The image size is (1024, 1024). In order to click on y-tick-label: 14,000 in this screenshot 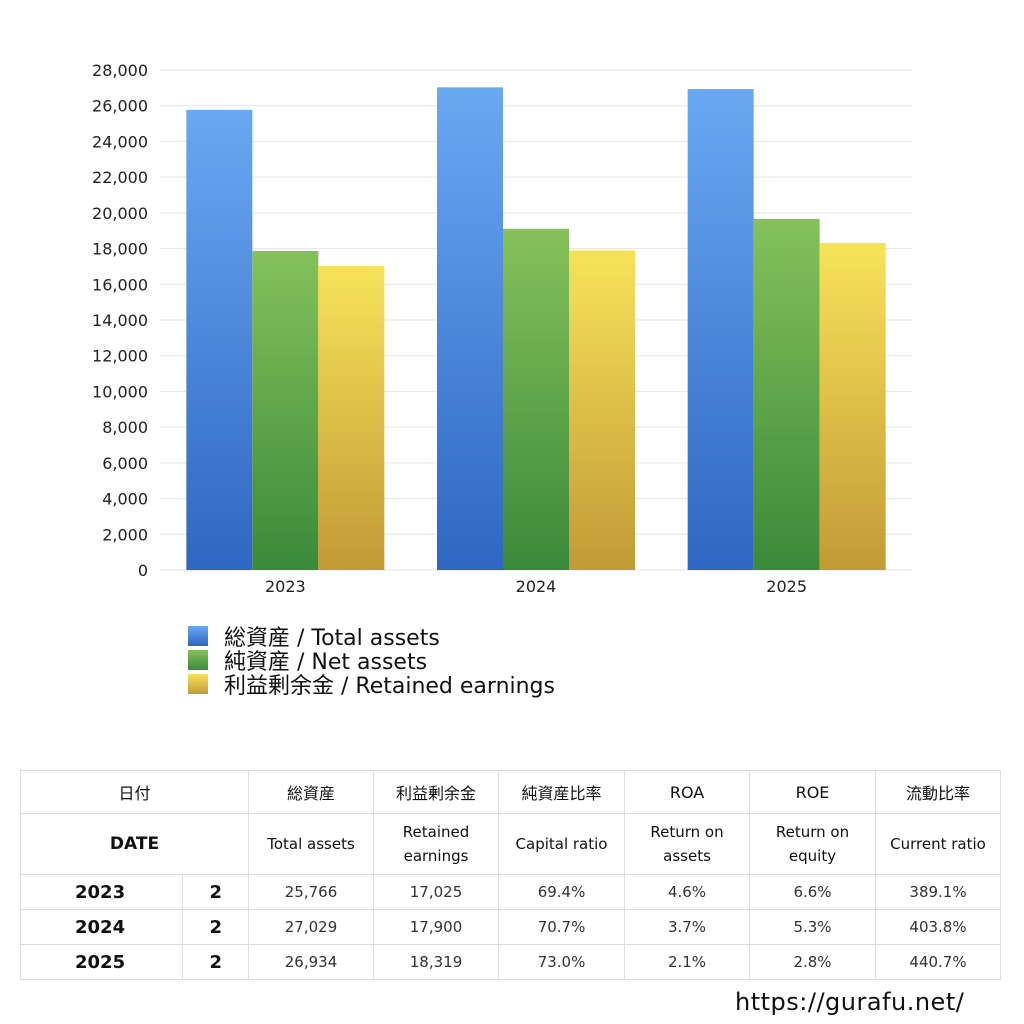, I will do `click(120, 320)`.